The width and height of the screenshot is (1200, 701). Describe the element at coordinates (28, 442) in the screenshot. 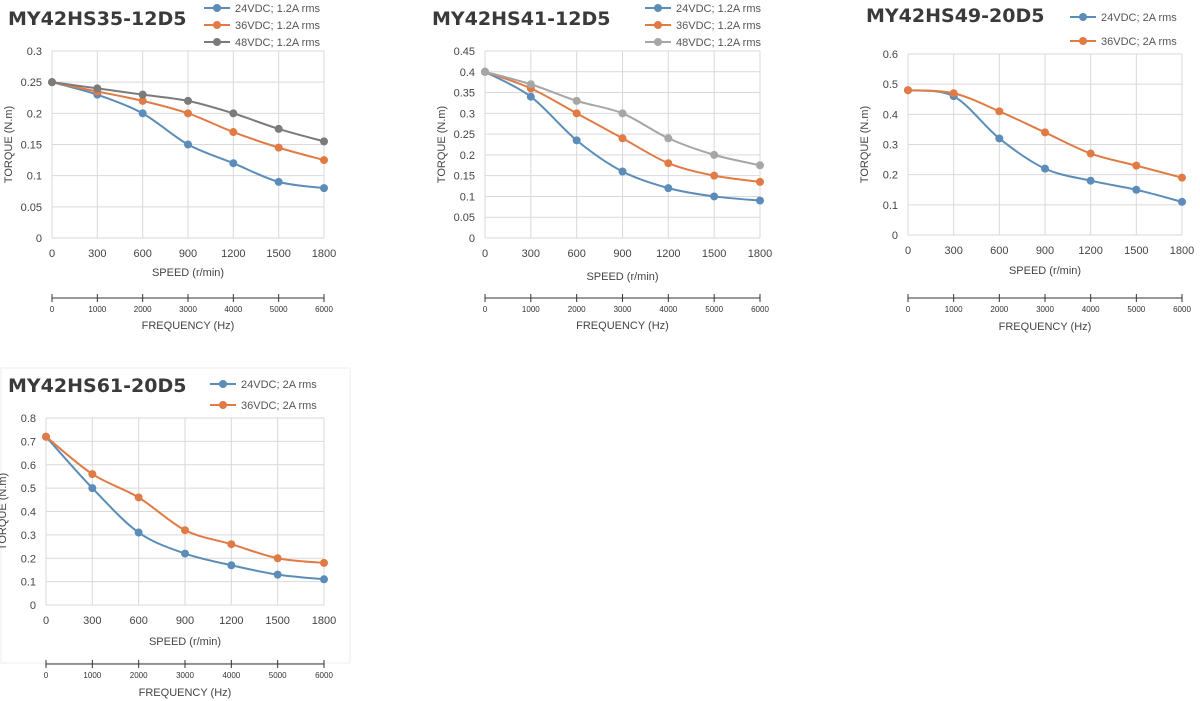

I see `y-tick-label: 0.7` at that location.